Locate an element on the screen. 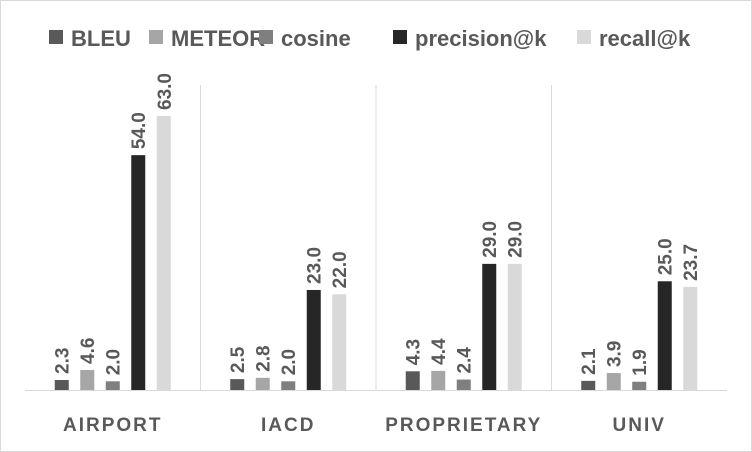 This screenshot has width=752, height=452. data-label-airport-2: 2.0 is located at coordinates (114, 362).